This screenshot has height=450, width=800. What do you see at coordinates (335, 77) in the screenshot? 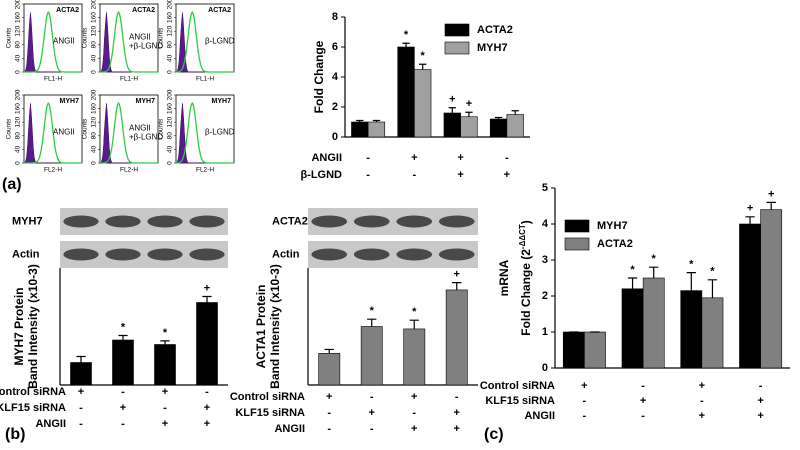
I see `y-tick-label: 4` at bounding box center [335, 77].